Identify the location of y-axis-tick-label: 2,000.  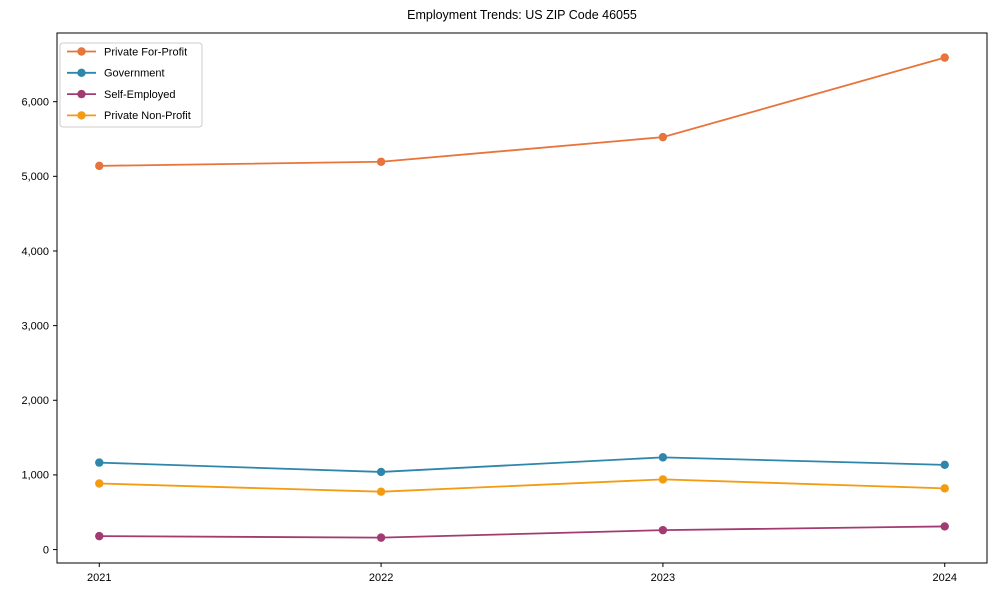
(35, 401).